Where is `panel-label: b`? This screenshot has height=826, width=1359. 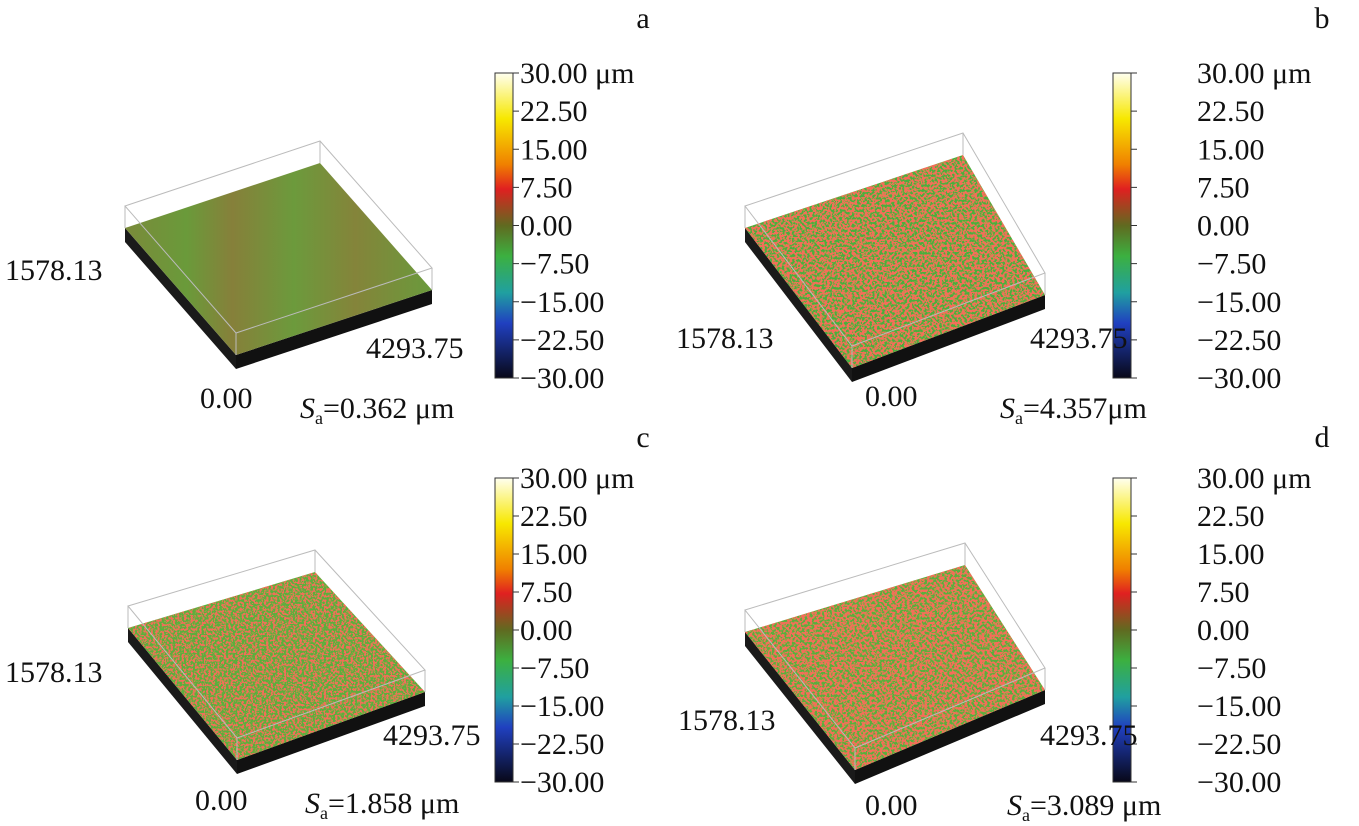 panel-label: b is located at coordinates (1322, 18).